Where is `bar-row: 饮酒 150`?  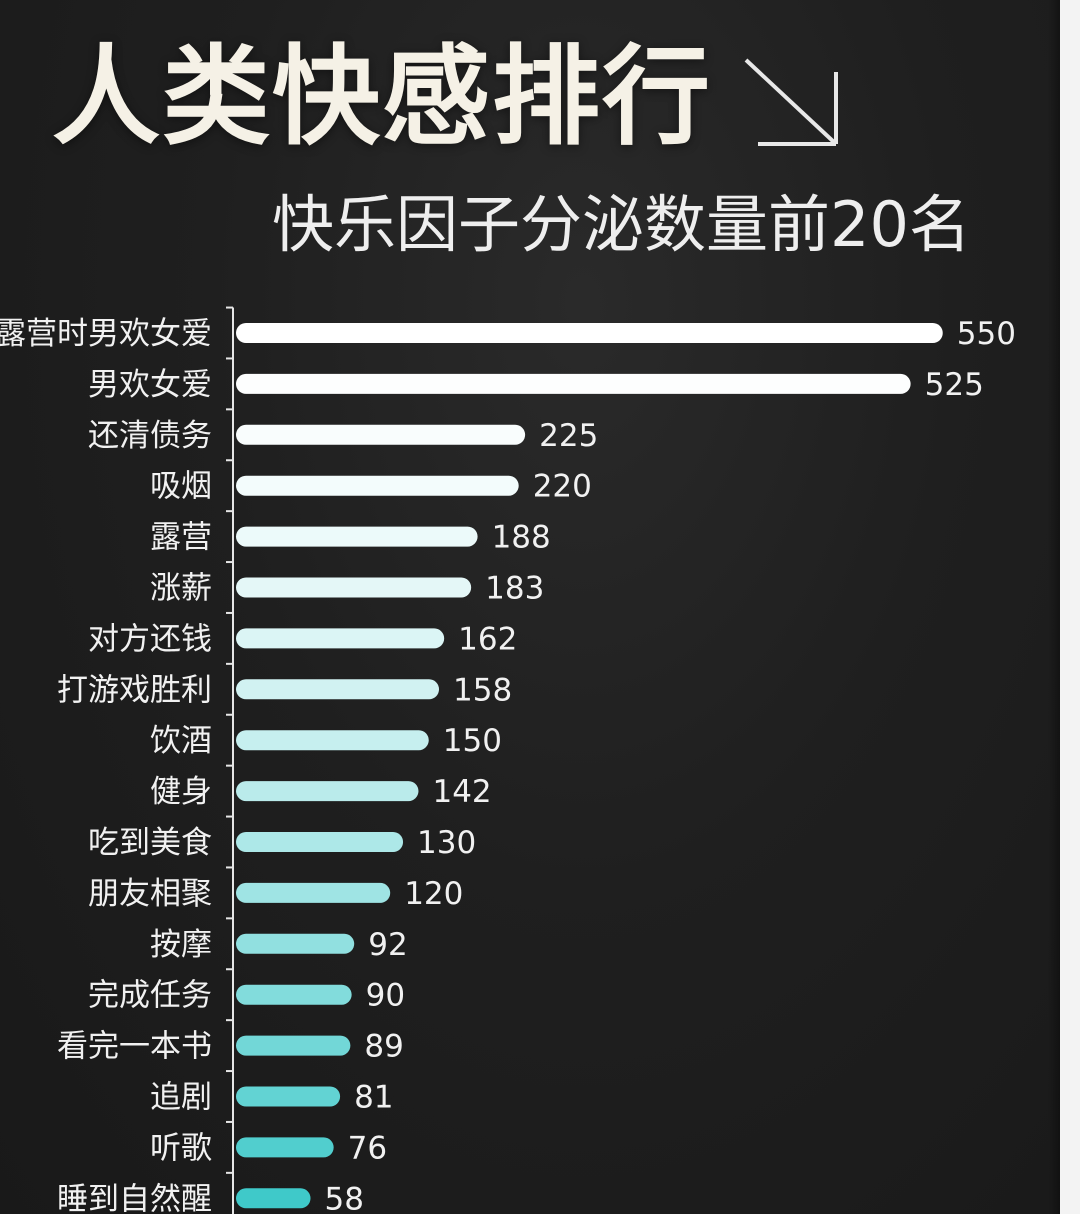 bar-row: 饮酒 150 is located at coordinates (326, 741).